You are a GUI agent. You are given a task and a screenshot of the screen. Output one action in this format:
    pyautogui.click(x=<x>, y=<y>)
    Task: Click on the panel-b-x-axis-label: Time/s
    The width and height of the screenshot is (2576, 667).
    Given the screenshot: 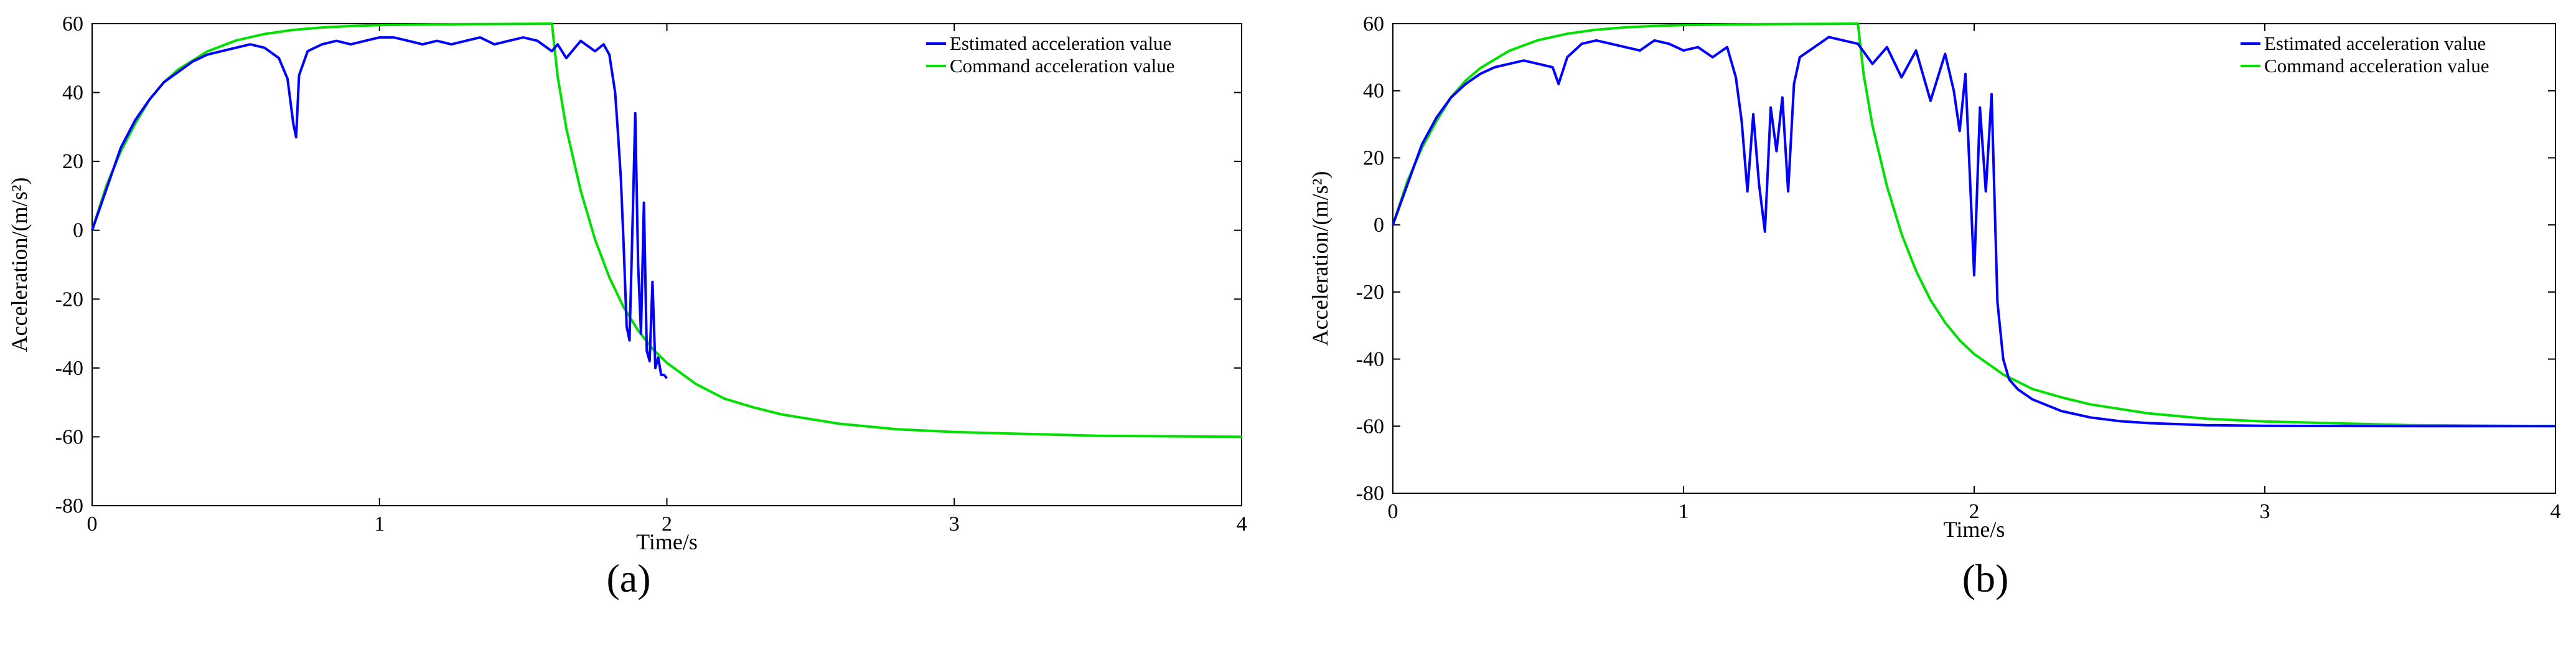 What is the action you would take?
    pyautogui.click(x=1974, y=529)
    